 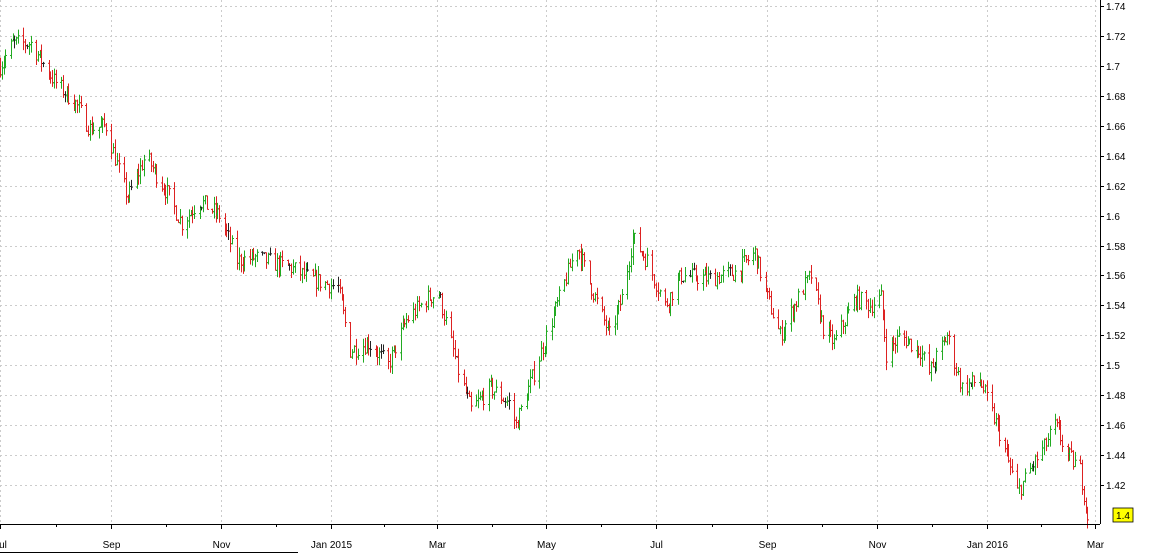 What do you see at coordinates (1116, 306) in the screenshot?
I see `y-tick-label: 1.54` at bounding box center [1116, 306].